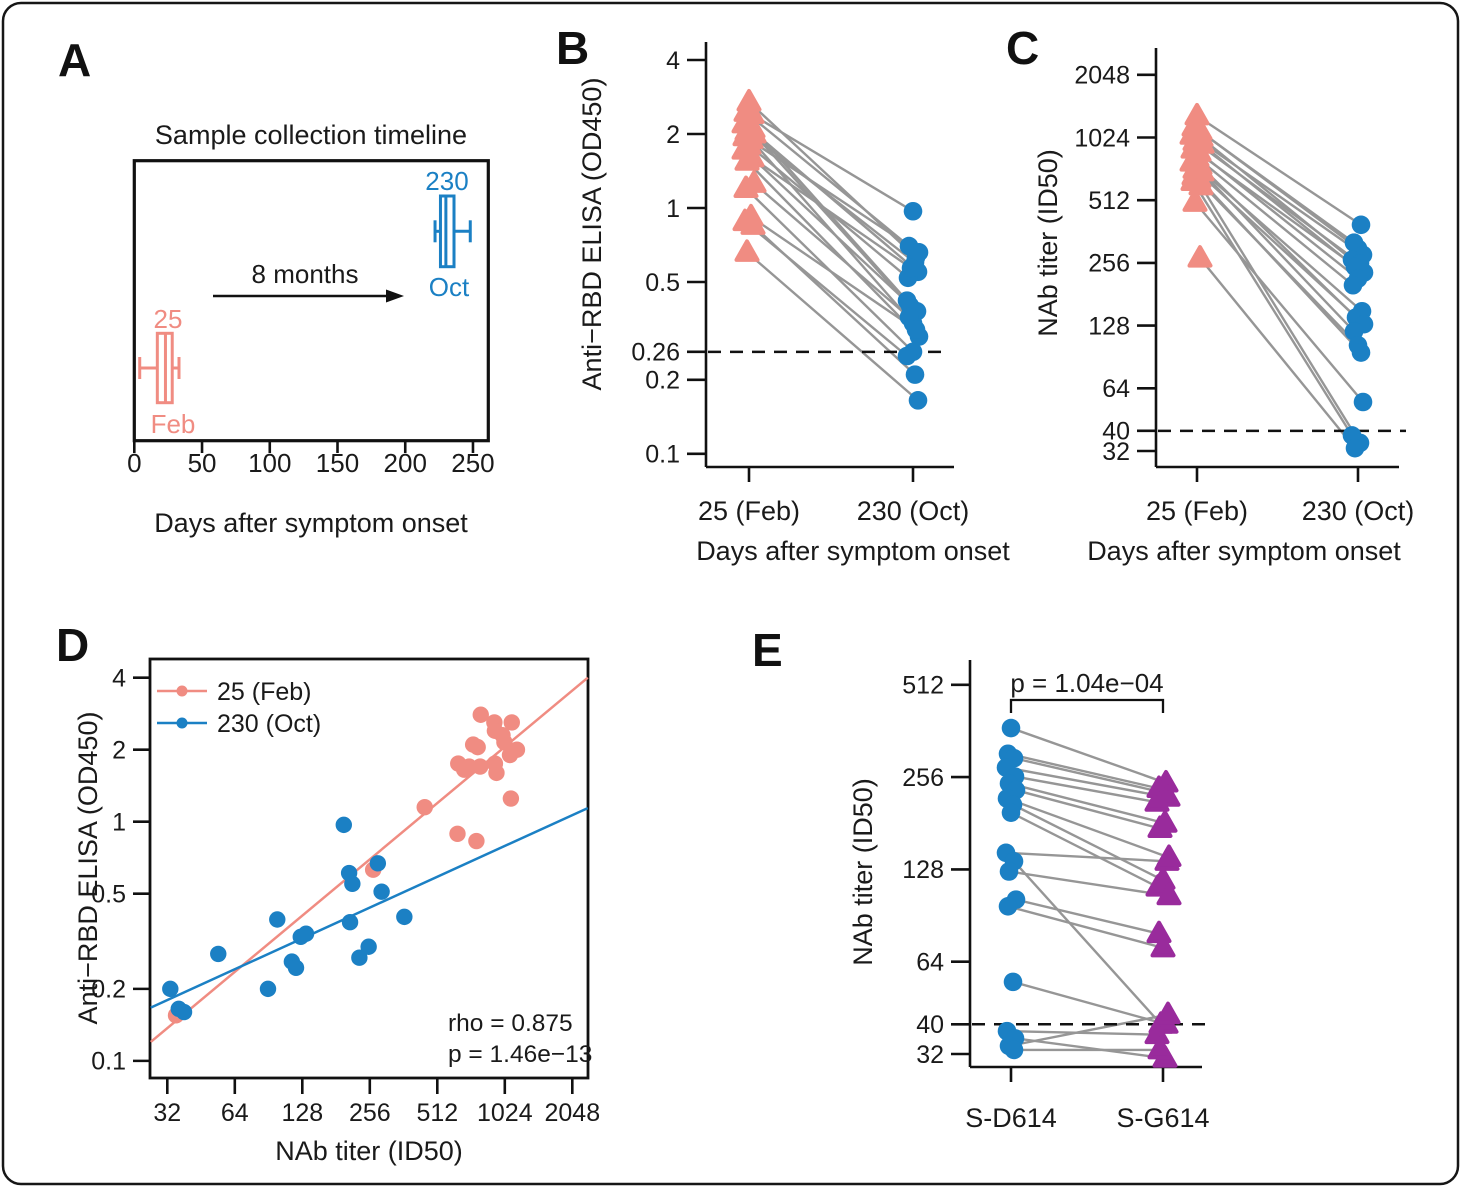 The width and height of the screenshot is (1461, 1187). Describe the element at coordinates (235, 1113) in the screenshot. I see `x-tick-label: 64` at that location.